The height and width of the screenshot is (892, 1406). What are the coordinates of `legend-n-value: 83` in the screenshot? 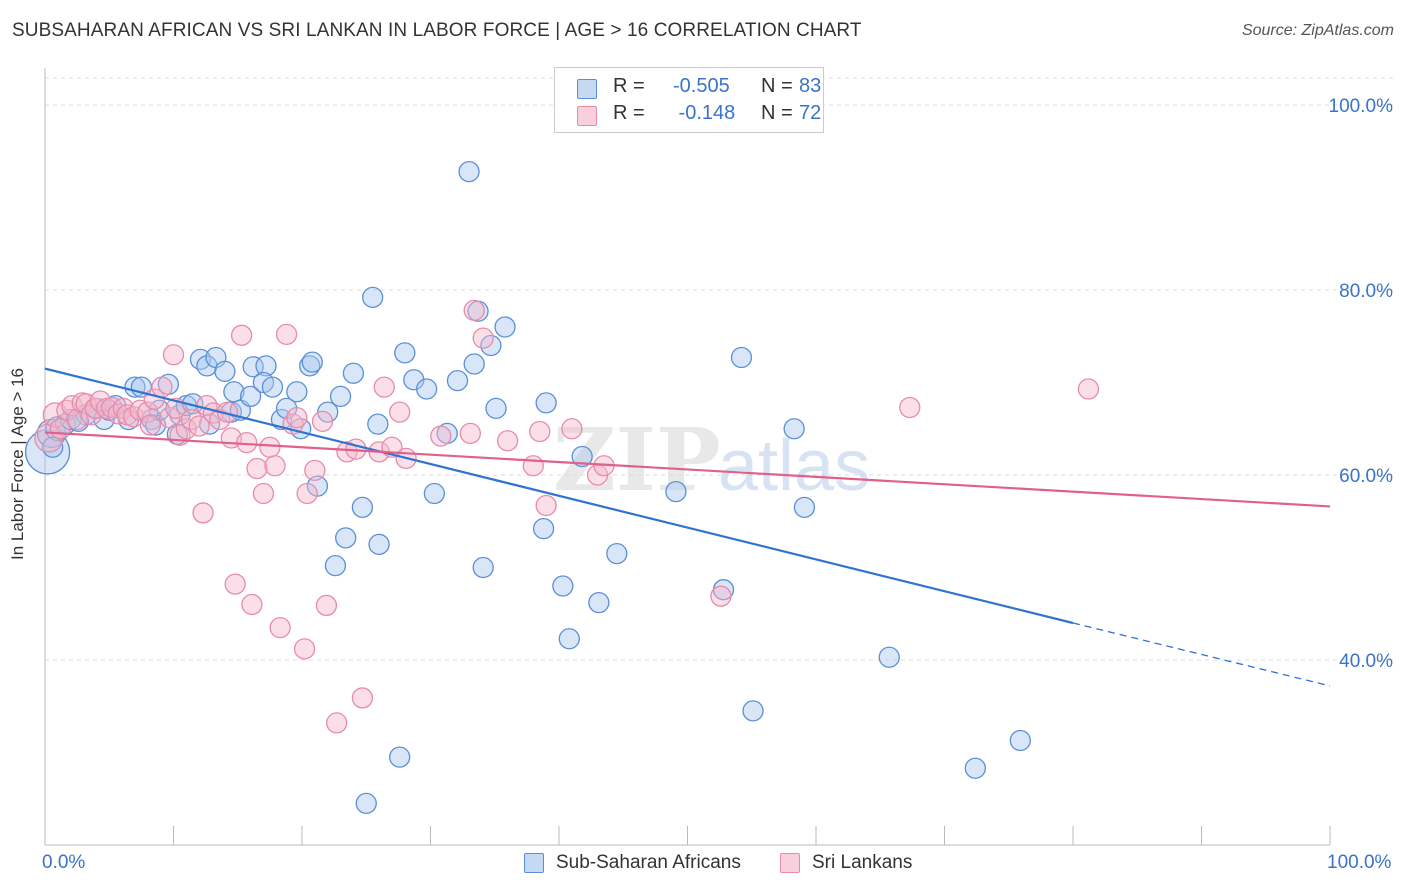 It's located at (810, 86).